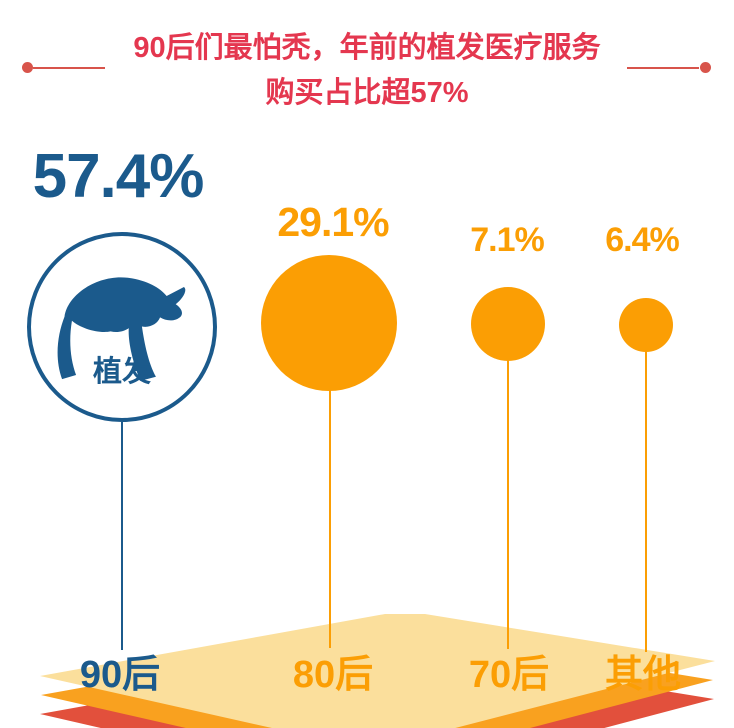 The image size is (734, 728). What do you see at coordinates (663, 68) in the screenshot?
I see `decor-line-right` at bounding box center [663, 68].